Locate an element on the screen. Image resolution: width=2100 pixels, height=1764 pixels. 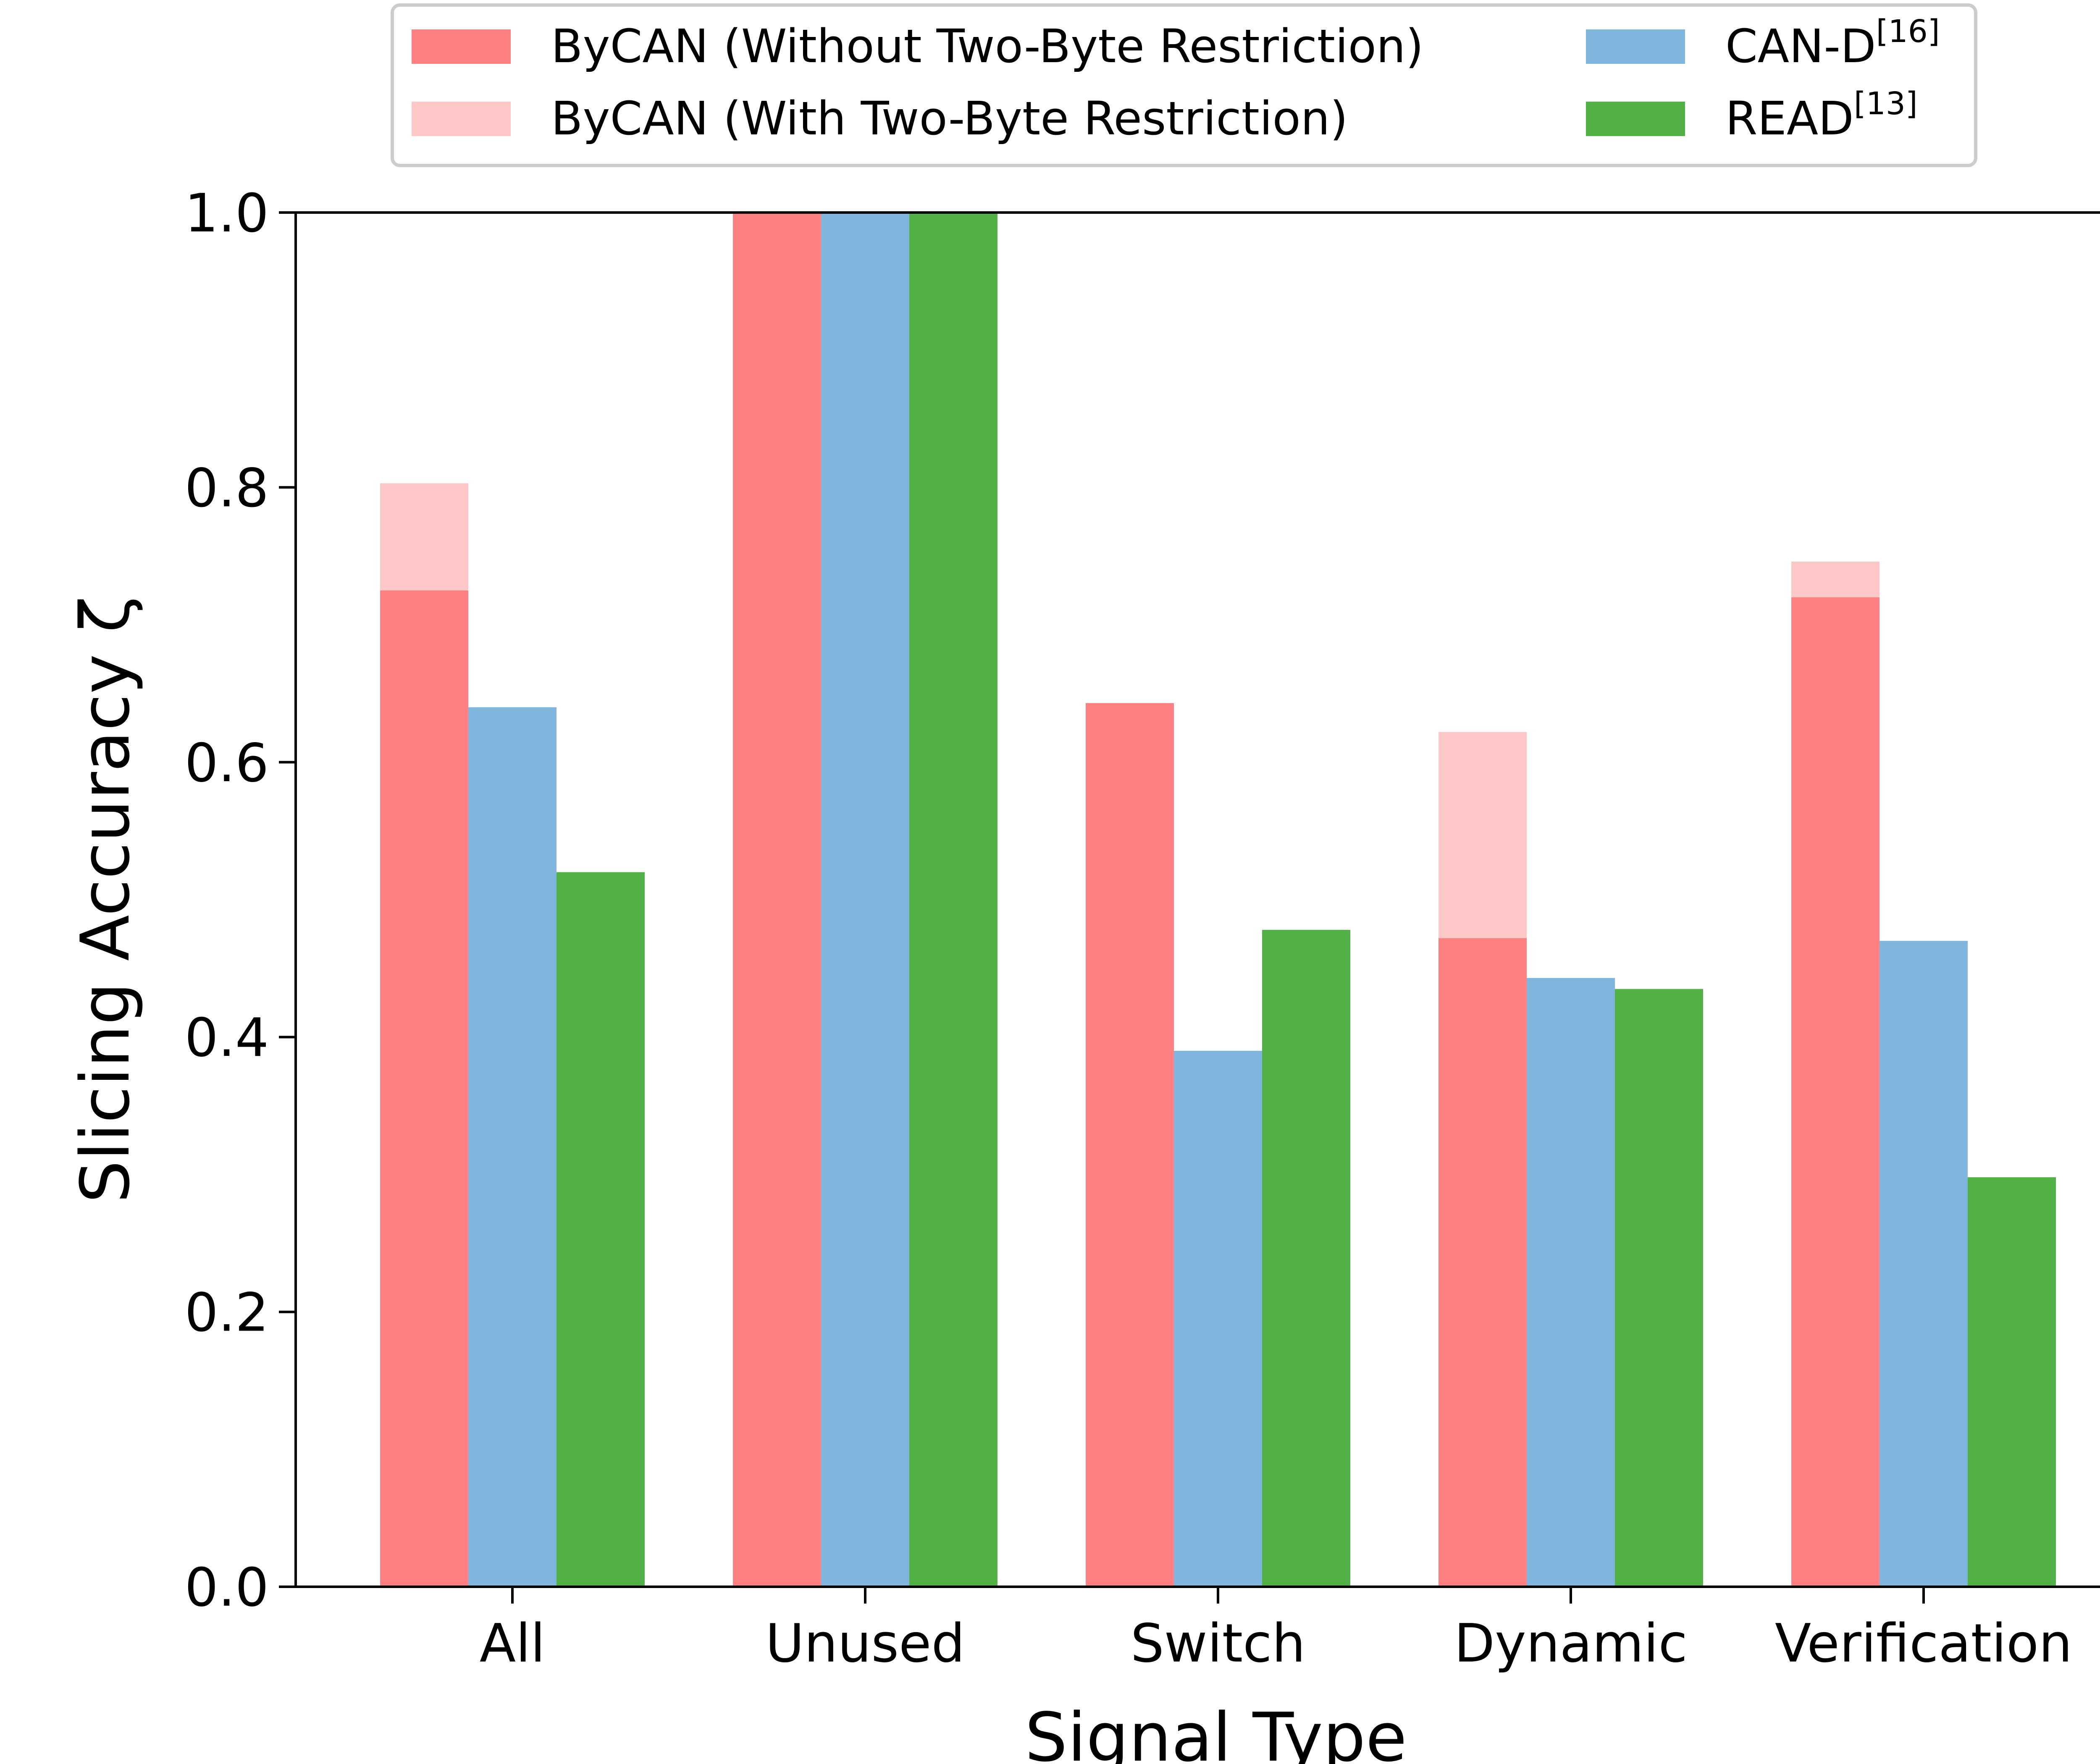
y-tick-label: 0.8 is located at coordinates (227, 488).